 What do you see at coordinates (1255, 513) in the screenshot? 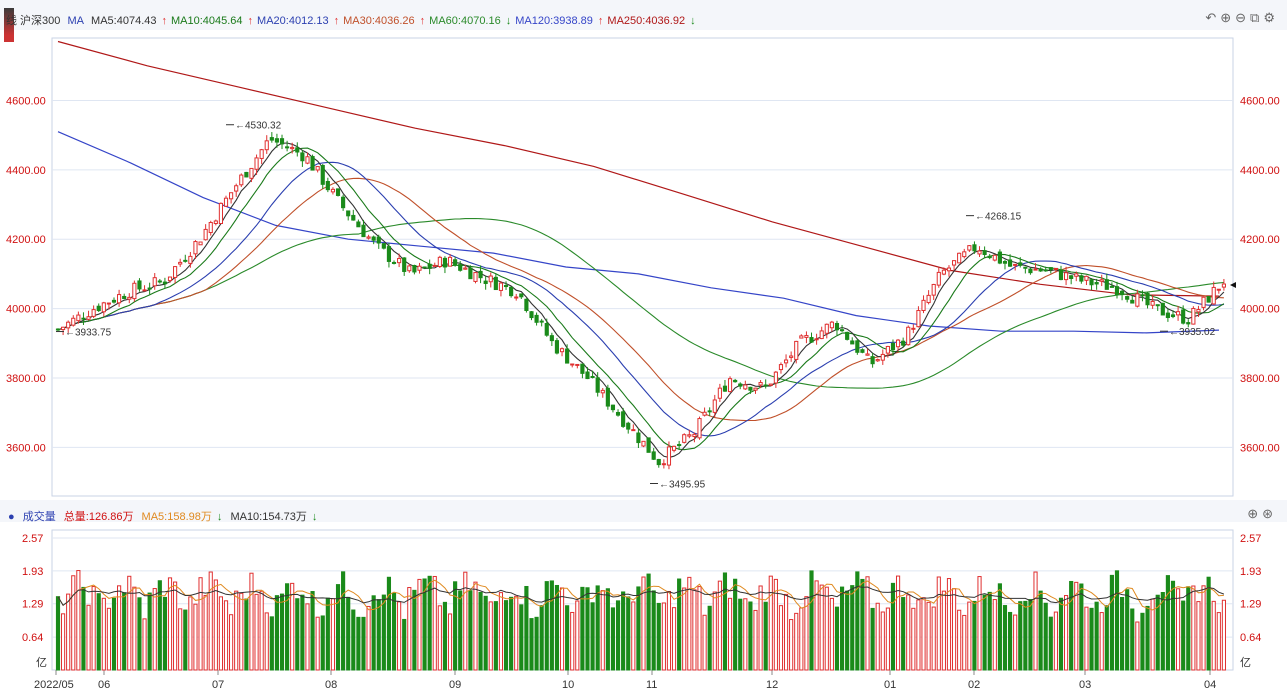
I see `volume-zoom-icon: ⊕` at bounding box center [1255, 513].